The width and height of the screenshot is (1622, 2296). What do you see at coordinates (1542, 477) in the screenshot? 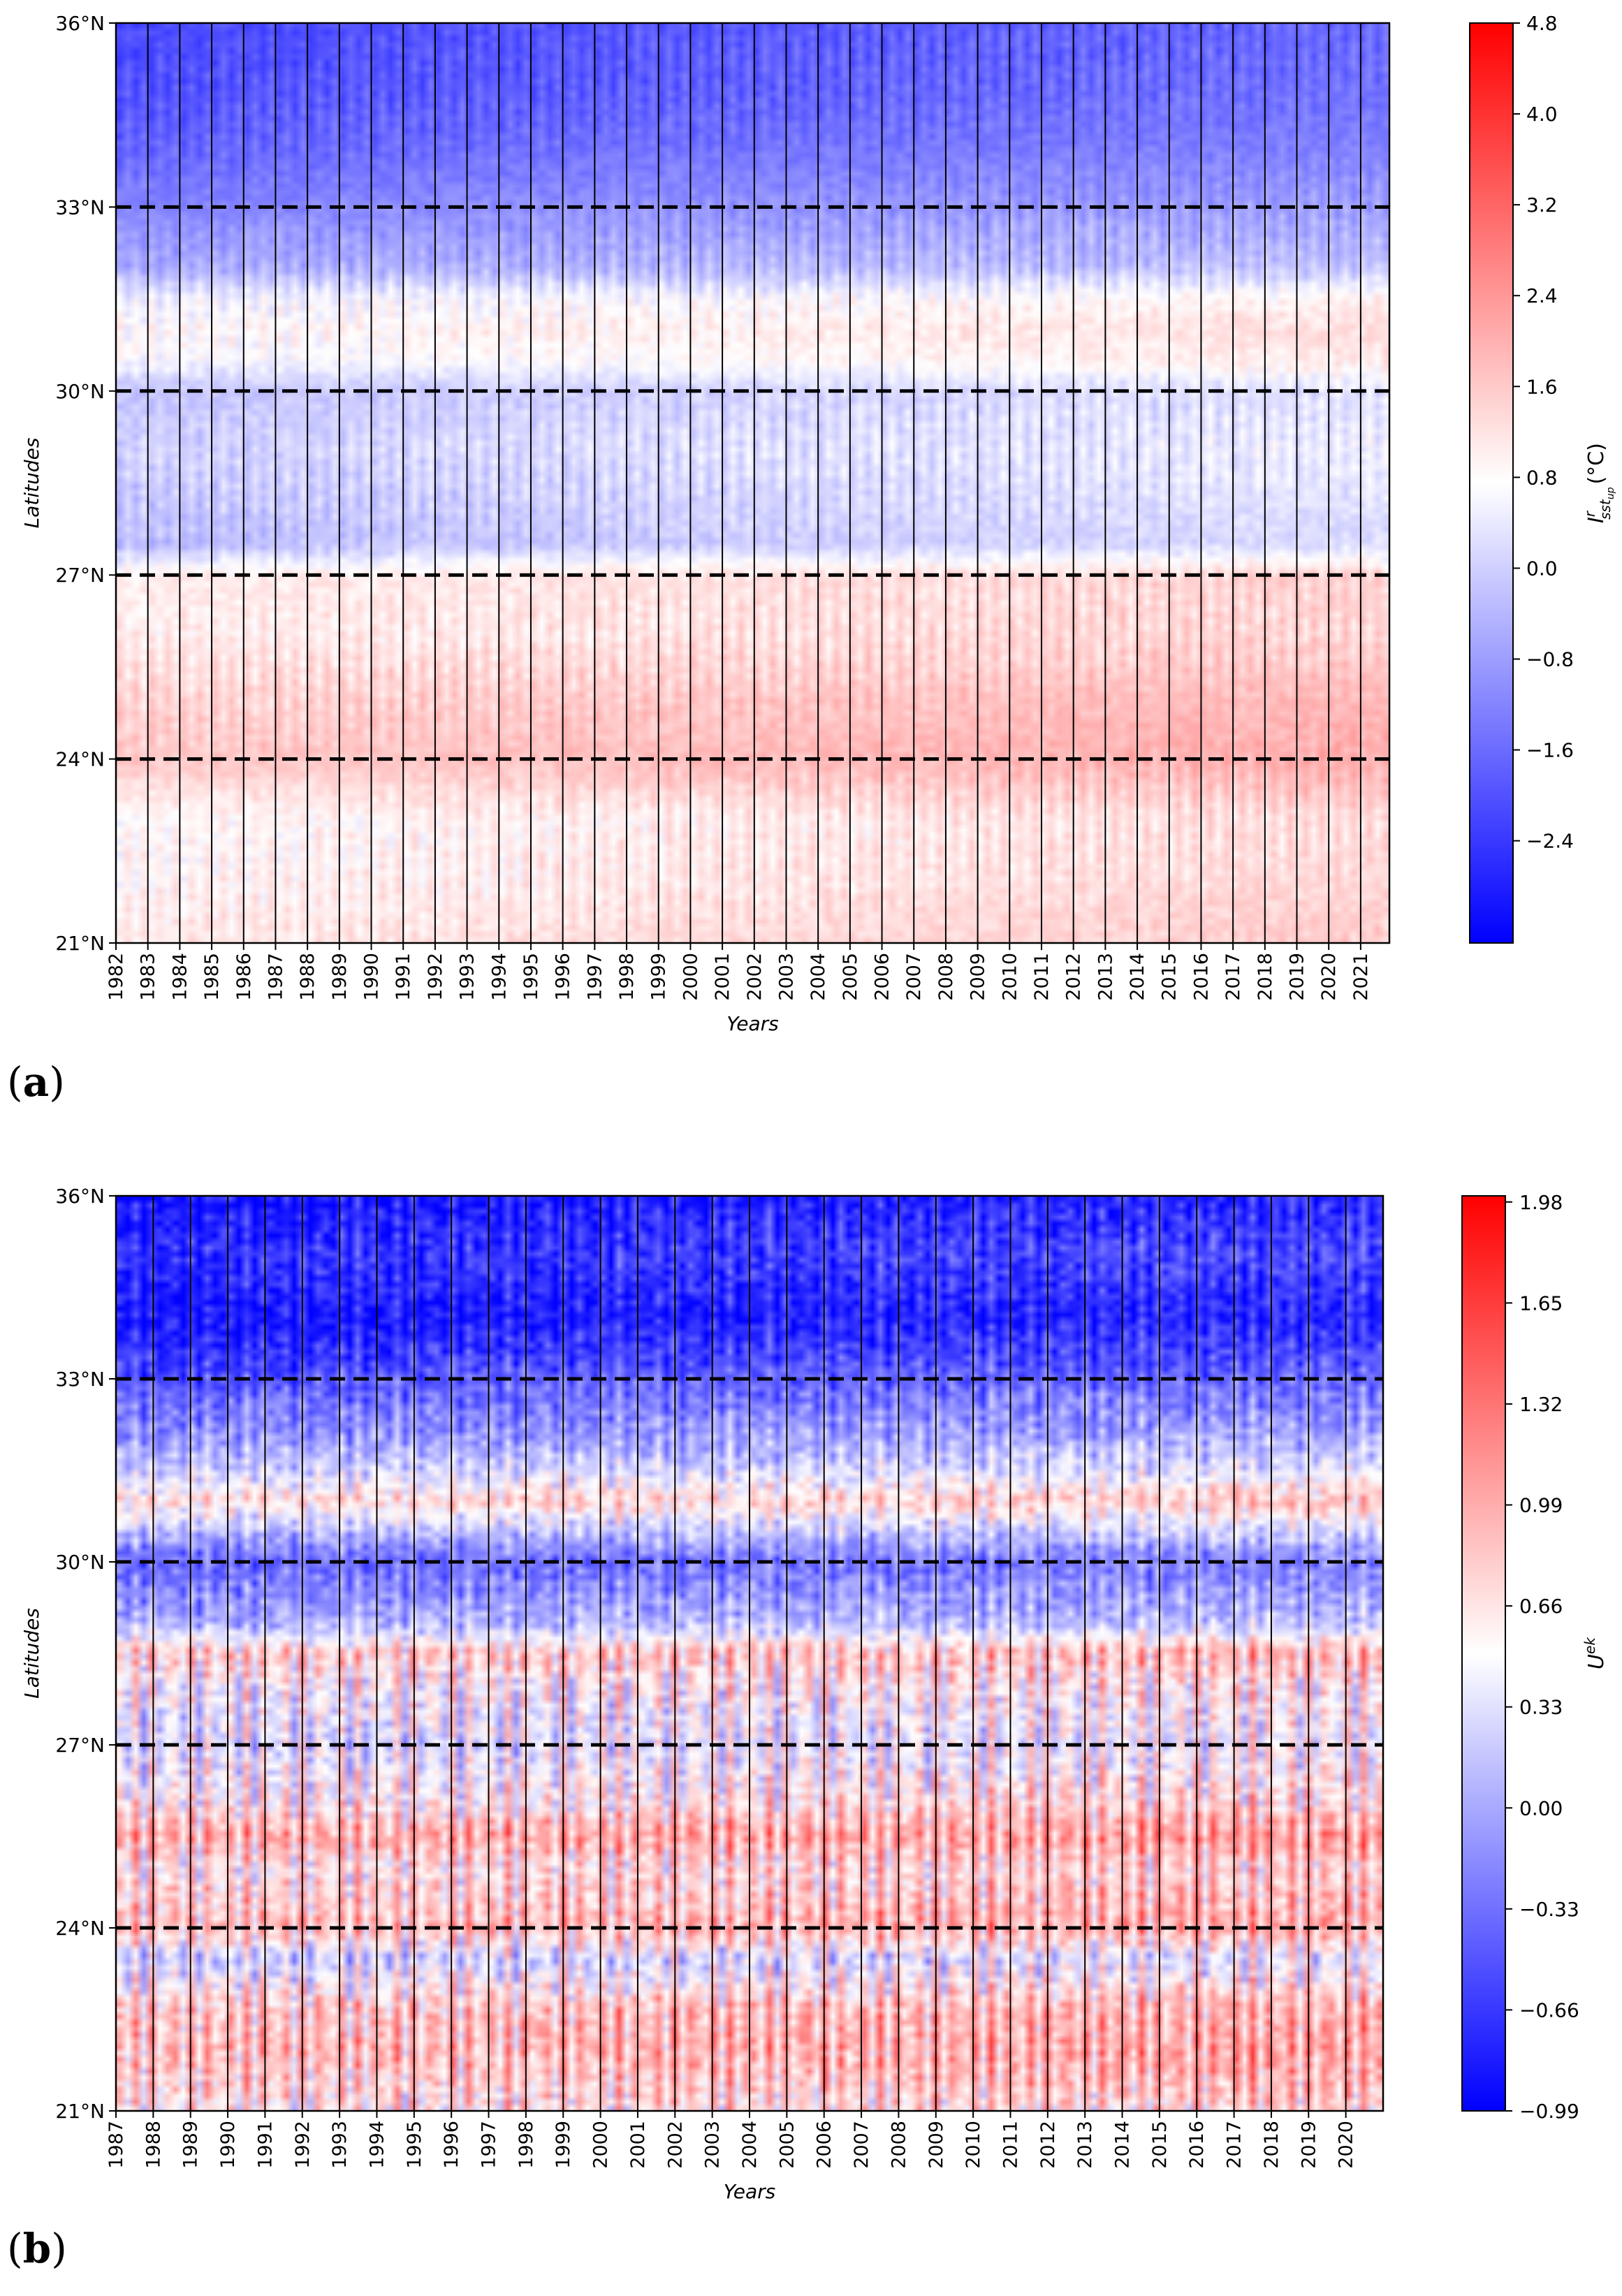
I see `colorbar-tick-label: 0.8` at bounding box center [1542, 477].